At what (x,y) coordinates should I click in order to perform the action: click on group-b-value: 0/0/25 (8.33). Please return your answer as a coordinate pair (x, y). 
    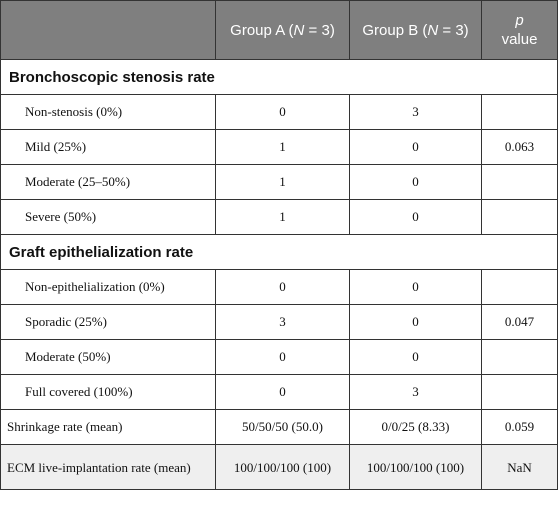
    Looking at the image, I should click on (415, 427).